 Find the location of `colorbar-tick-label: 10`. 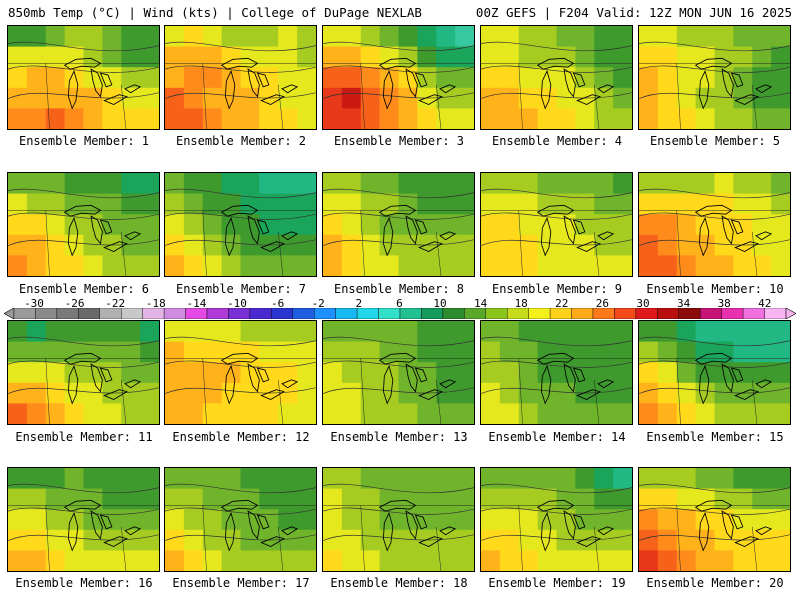

colorbar-tick-label: 10 is located at coordinates (440, 303).